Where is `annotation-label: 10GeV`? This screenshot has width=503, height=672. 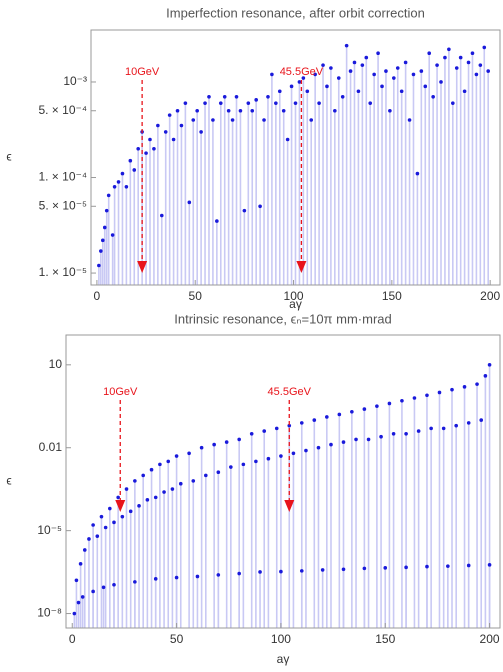
annotation-label: 10GeV is located at coordinates (142, 72).